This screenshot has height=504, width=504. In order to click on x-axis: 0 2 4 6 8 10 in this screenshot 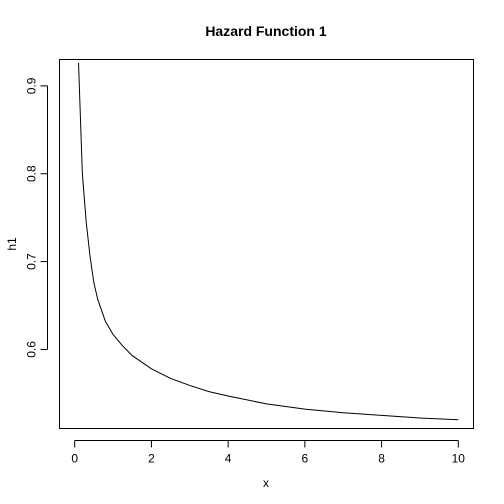, I will do `click(268, 453)`.